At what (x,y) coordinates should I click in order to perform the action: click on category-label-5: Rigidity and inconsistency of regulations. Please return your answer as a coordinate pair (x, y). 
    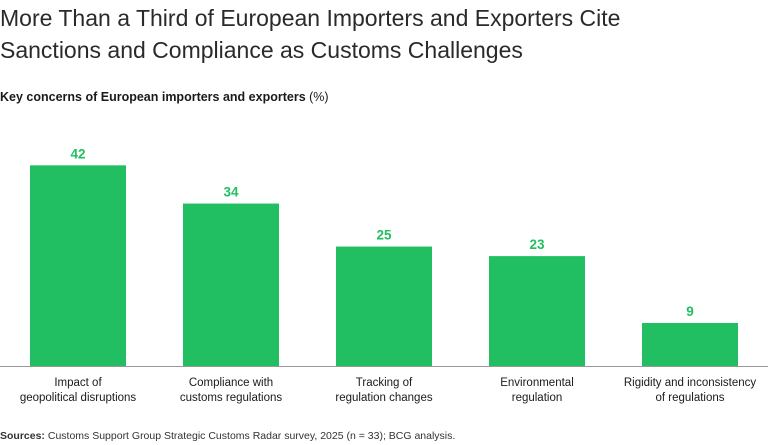
    Looking at the image, I should click on (690, 390).